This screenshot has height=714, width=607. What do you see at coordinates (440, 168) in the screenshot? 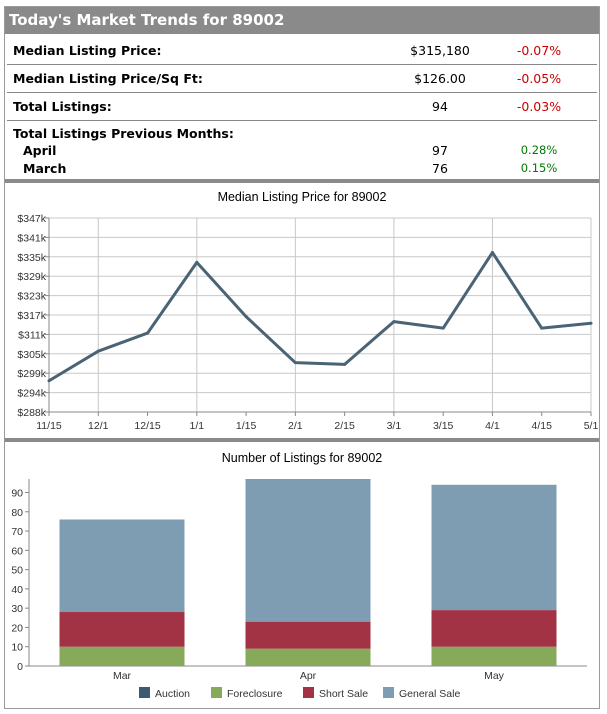
I see `month-value: 76` at bounding box center [440, 168].